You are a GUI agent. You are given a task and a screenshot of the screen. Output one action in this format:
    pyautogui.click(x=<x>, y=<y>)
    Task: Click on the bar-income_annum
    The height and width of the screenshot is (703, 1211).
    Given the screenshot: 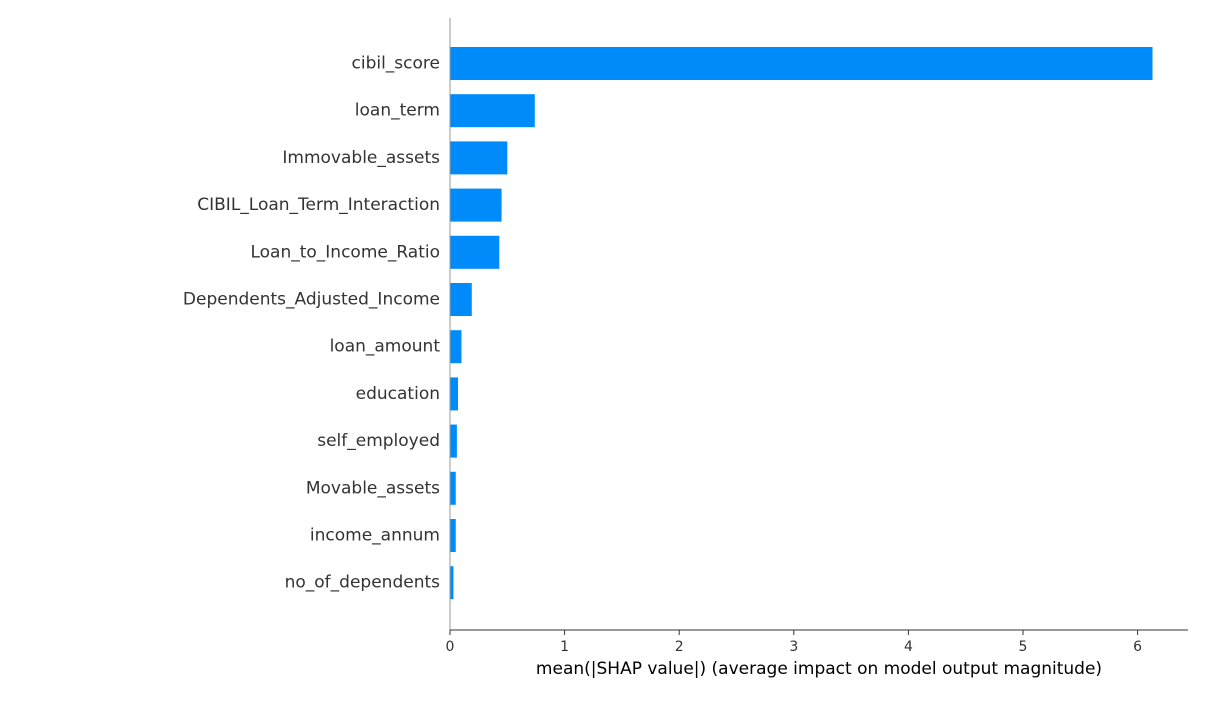 What is the action you would take?
    pyautogui.click(x=453, y=535)
    